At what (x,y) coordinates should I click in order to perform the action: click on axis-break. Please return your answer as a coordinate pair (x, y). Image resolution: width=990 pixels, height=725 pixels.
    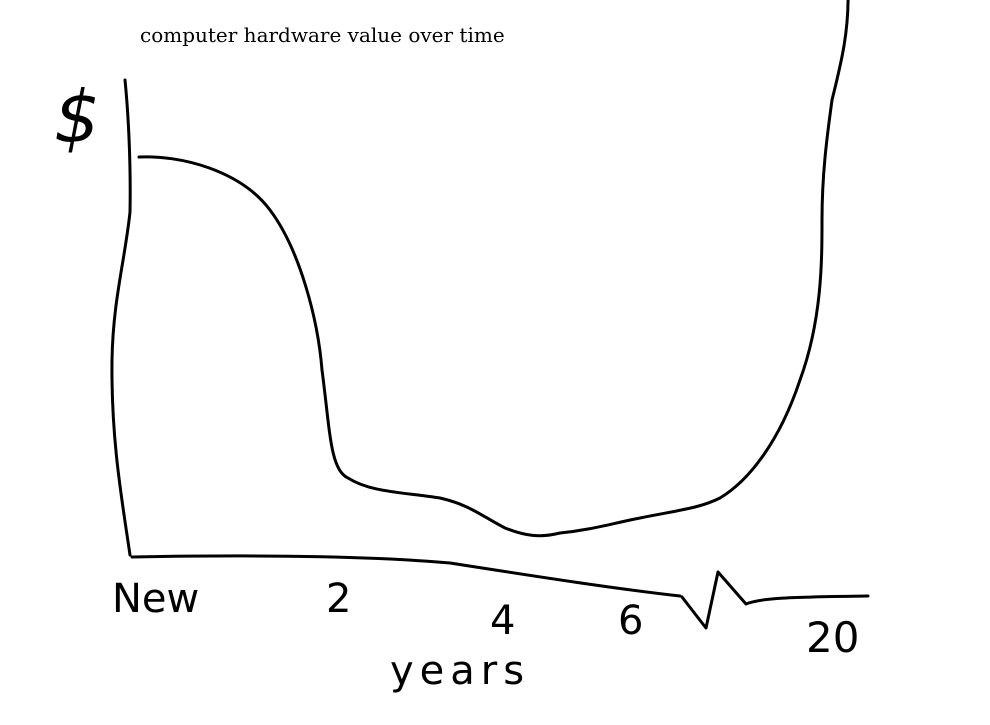
    Looking at the image, I should click on (775, 600).